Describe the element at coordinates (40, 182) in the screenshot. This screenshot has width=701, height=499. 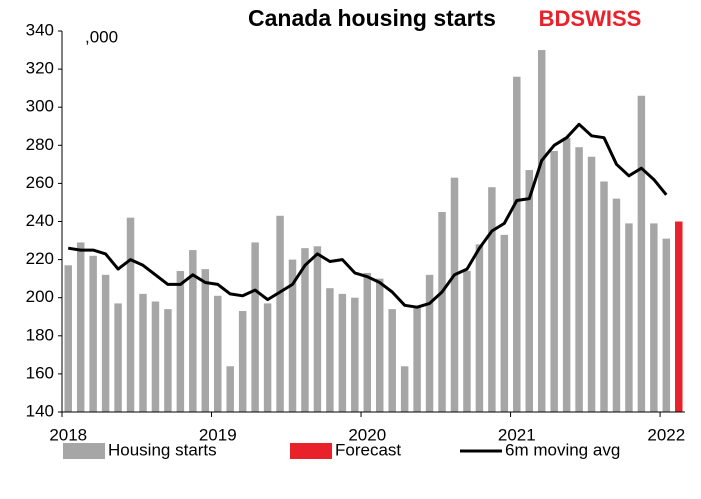
I see `y-tick-label: 260` at that location.